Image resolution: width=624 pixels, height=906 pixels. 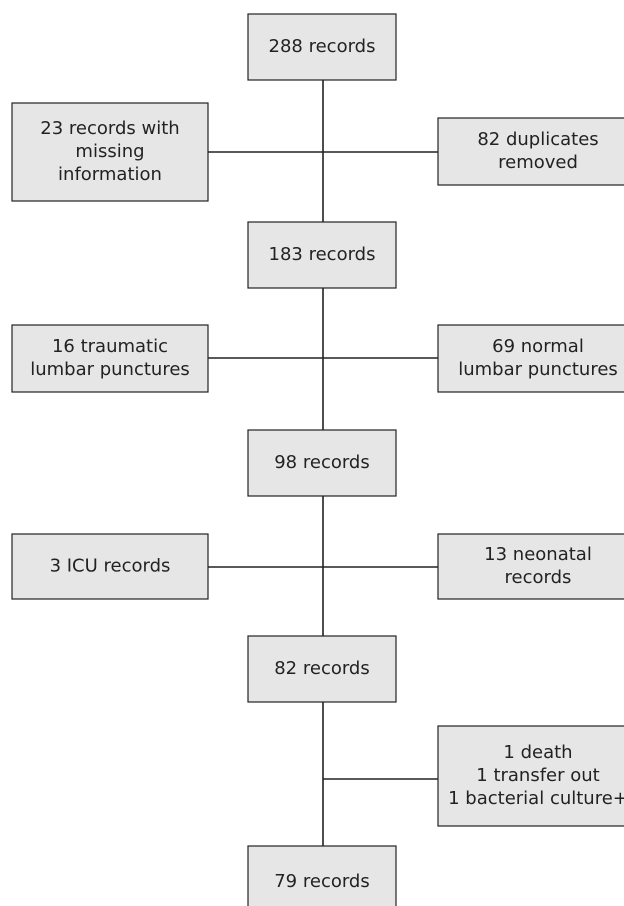 What do you see at coordinates (537, 139) in the screenshot?
I see `box-label: 82 duplicates` at bounding box center [537, 139].